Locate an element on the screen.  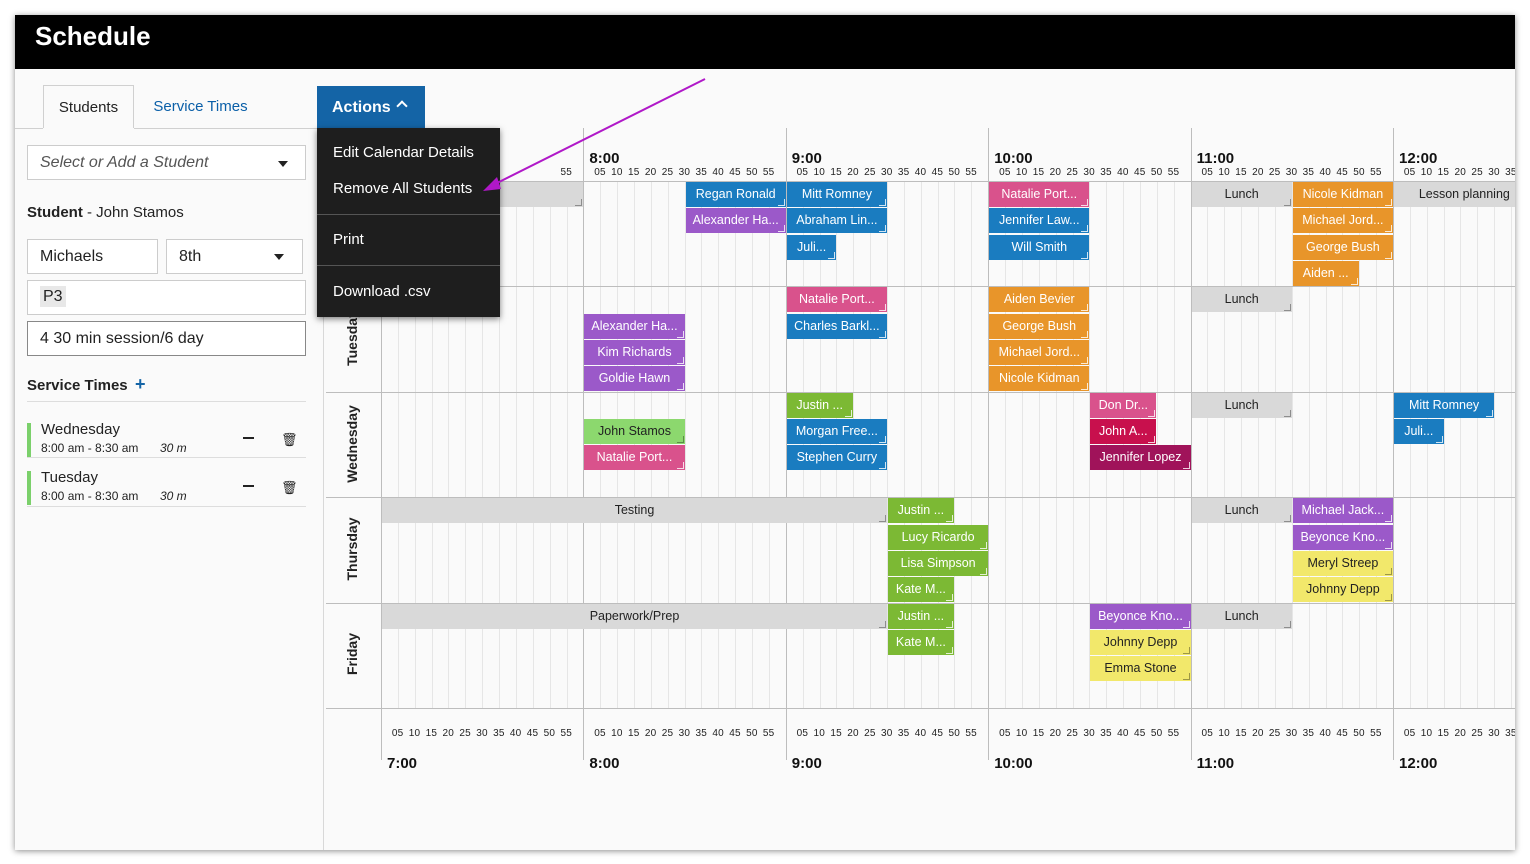
schedule-event: Lisa Simpson is located at coordinates (938, 563).